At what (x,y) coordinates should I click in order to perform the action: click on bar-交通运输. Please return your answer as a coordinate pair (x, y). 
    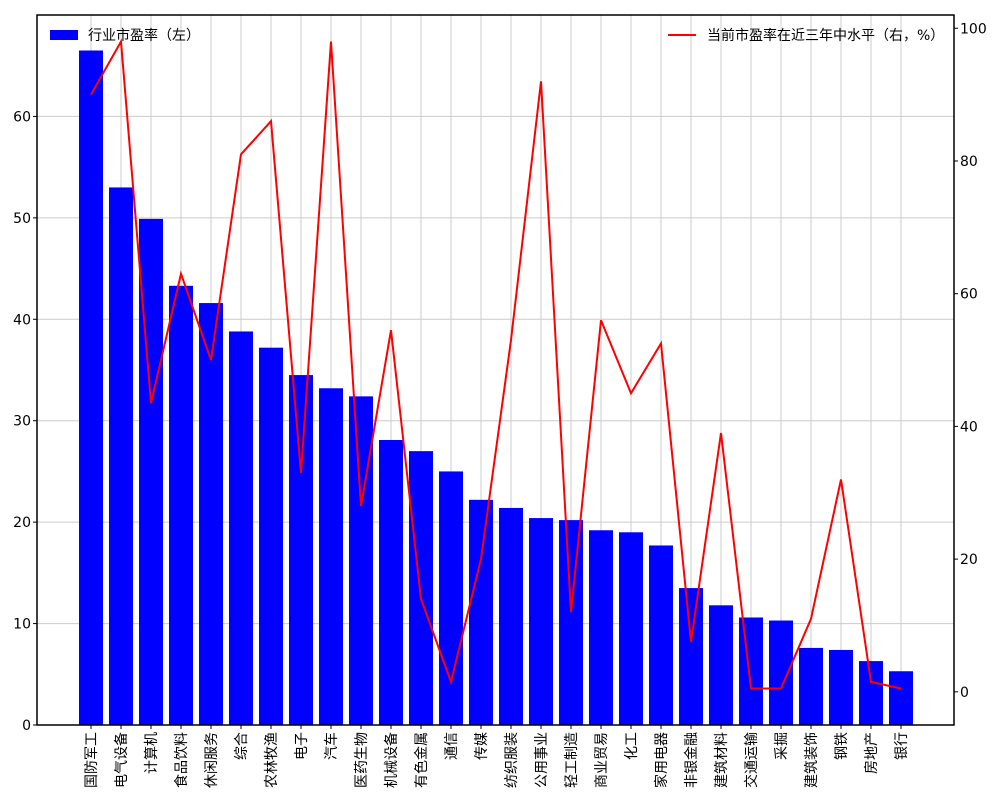
    Looking at the image, I should click on (751, 671).